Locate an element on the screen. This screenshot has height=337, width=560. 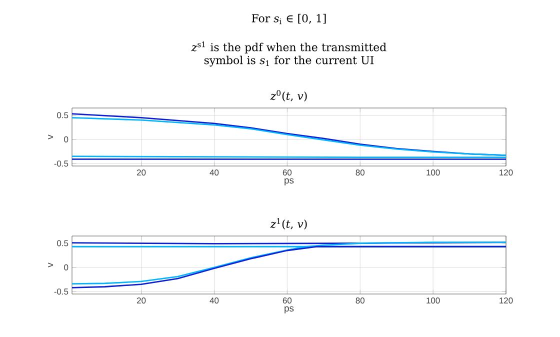
chart-title: z$^{0}$(t, v) is located at coordinates (288, 96).